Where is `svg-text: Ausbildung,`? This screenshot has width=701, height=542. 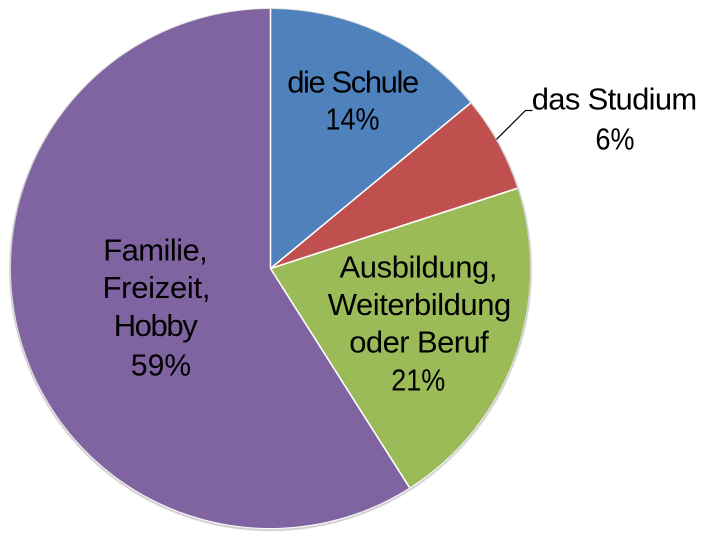
svg-text: Ausbildung, is located at coordinates (419, 266).